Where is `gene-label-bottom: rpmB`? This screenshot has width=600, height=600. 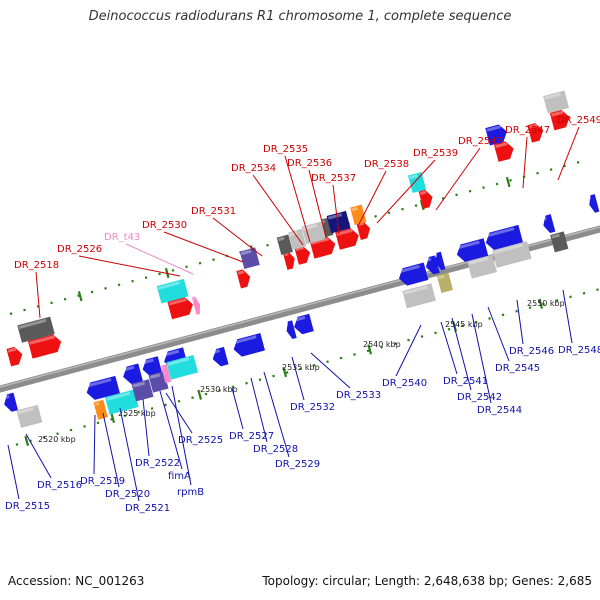 gene-label-bottom: rpmB is located at coordinates (190, 492).